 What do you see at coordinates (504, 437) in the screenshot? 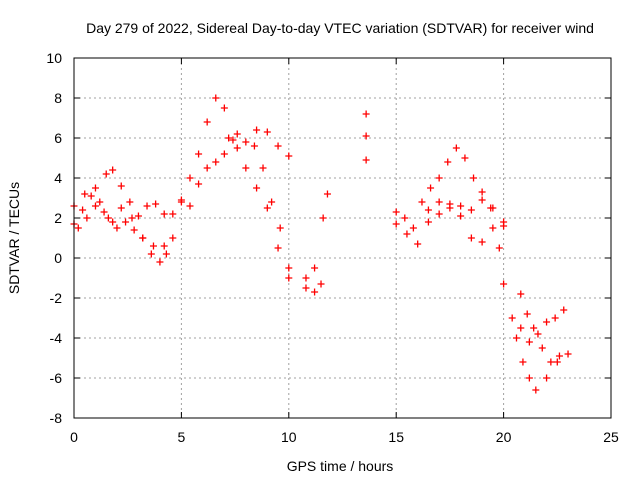
I see `x-tick-label: 20` at bounding box center [504, 437].